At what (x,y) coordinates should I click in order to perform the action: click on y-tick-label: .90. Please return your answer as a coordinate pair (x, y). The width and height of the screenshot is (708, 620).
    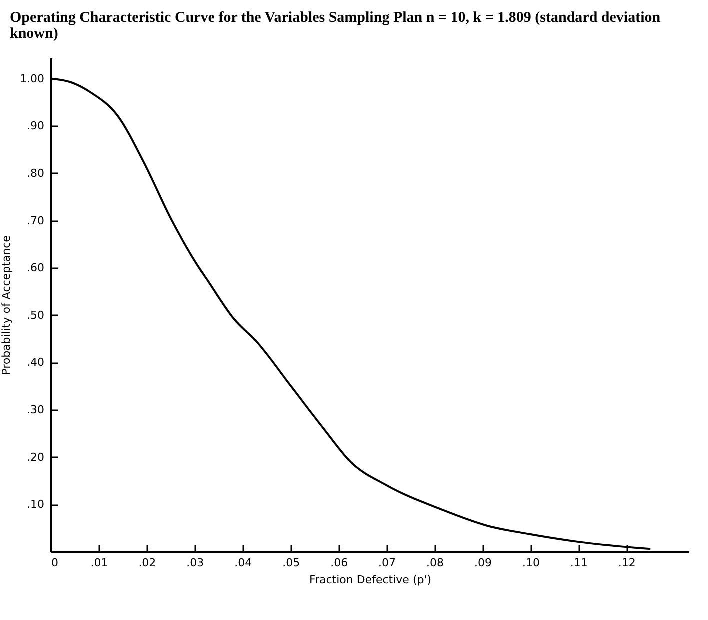
    Looking at the image, I should click on (35, 126).